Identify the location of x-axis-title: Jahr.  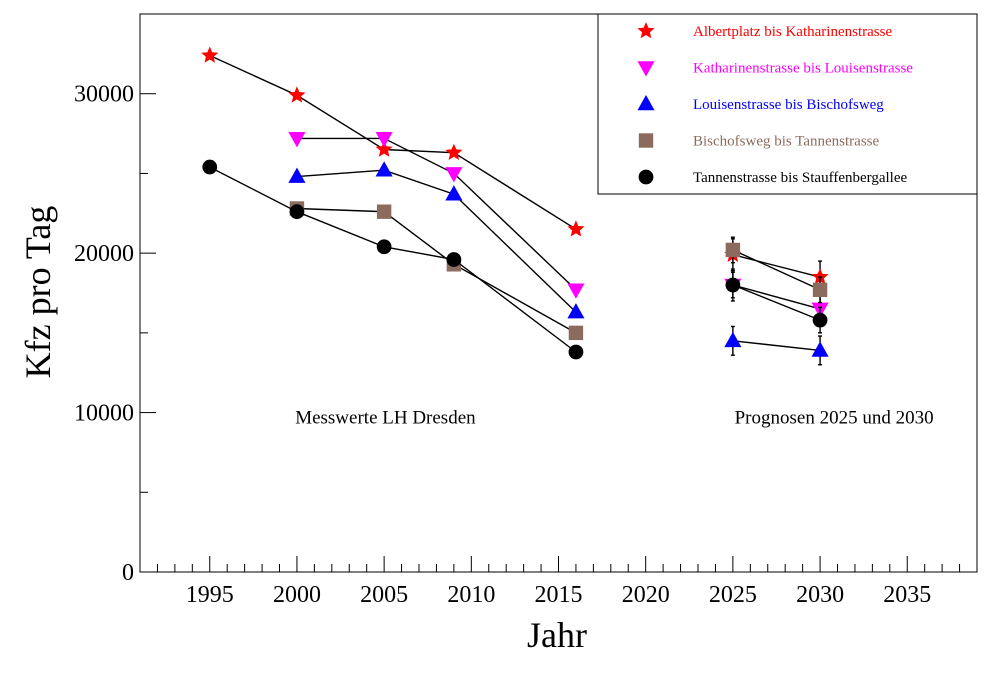
(557, 635).